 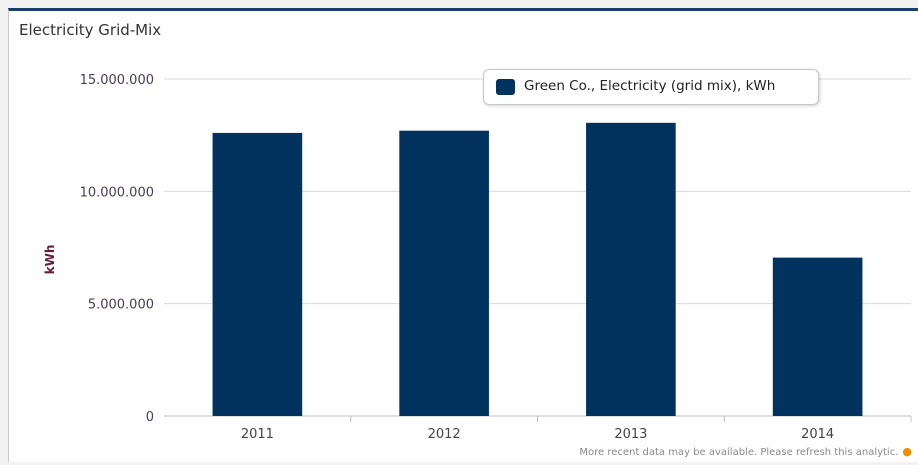 I want to click on y-tick-label: 10.000.000, so click(x=117, y=192).